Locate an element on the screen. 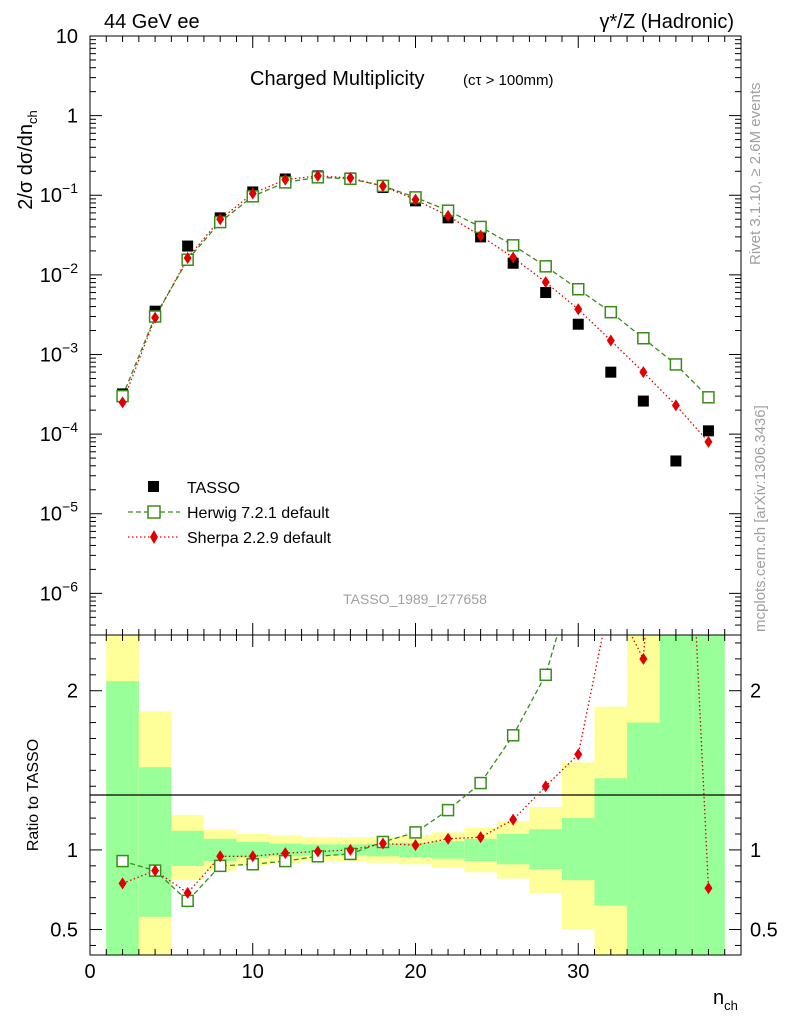 This screenshot has width=786, height=1024. main-y-axis-label: 2/σ dσ/dnch is located at coordinates (27, 160).